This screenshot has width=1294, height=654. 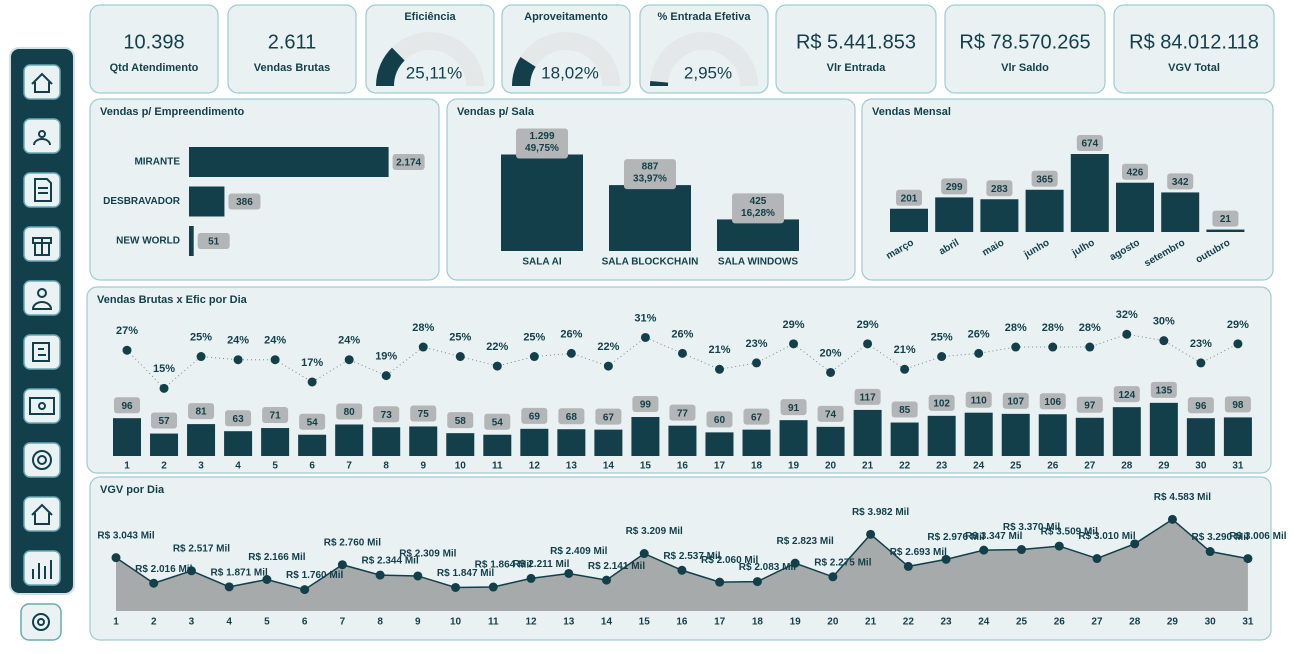 I want to click on y-tick-label: DESBRAVADOR, so click(x=142, y=201).